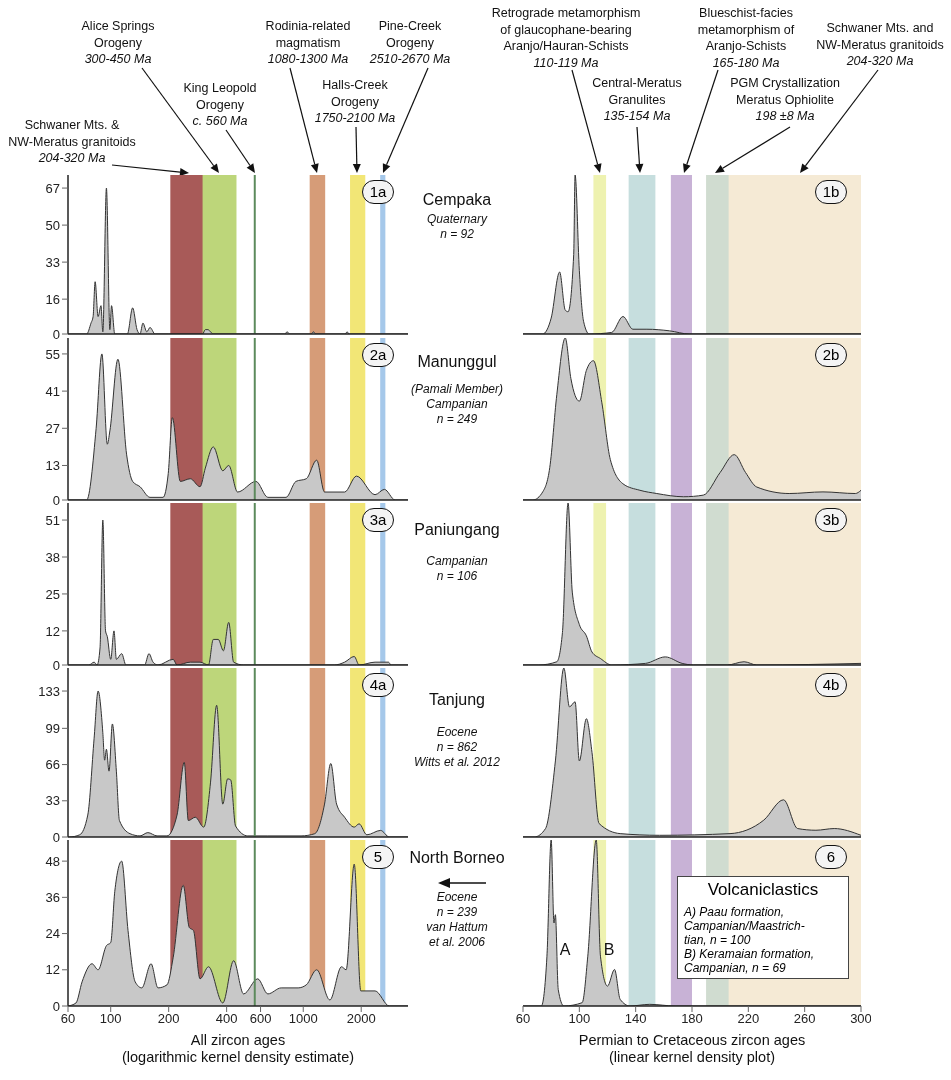 This screenshot has width=951, height=1080. I want to click on text: Alice Springs Orogeny 300-450 Ma, so click(118, 42).